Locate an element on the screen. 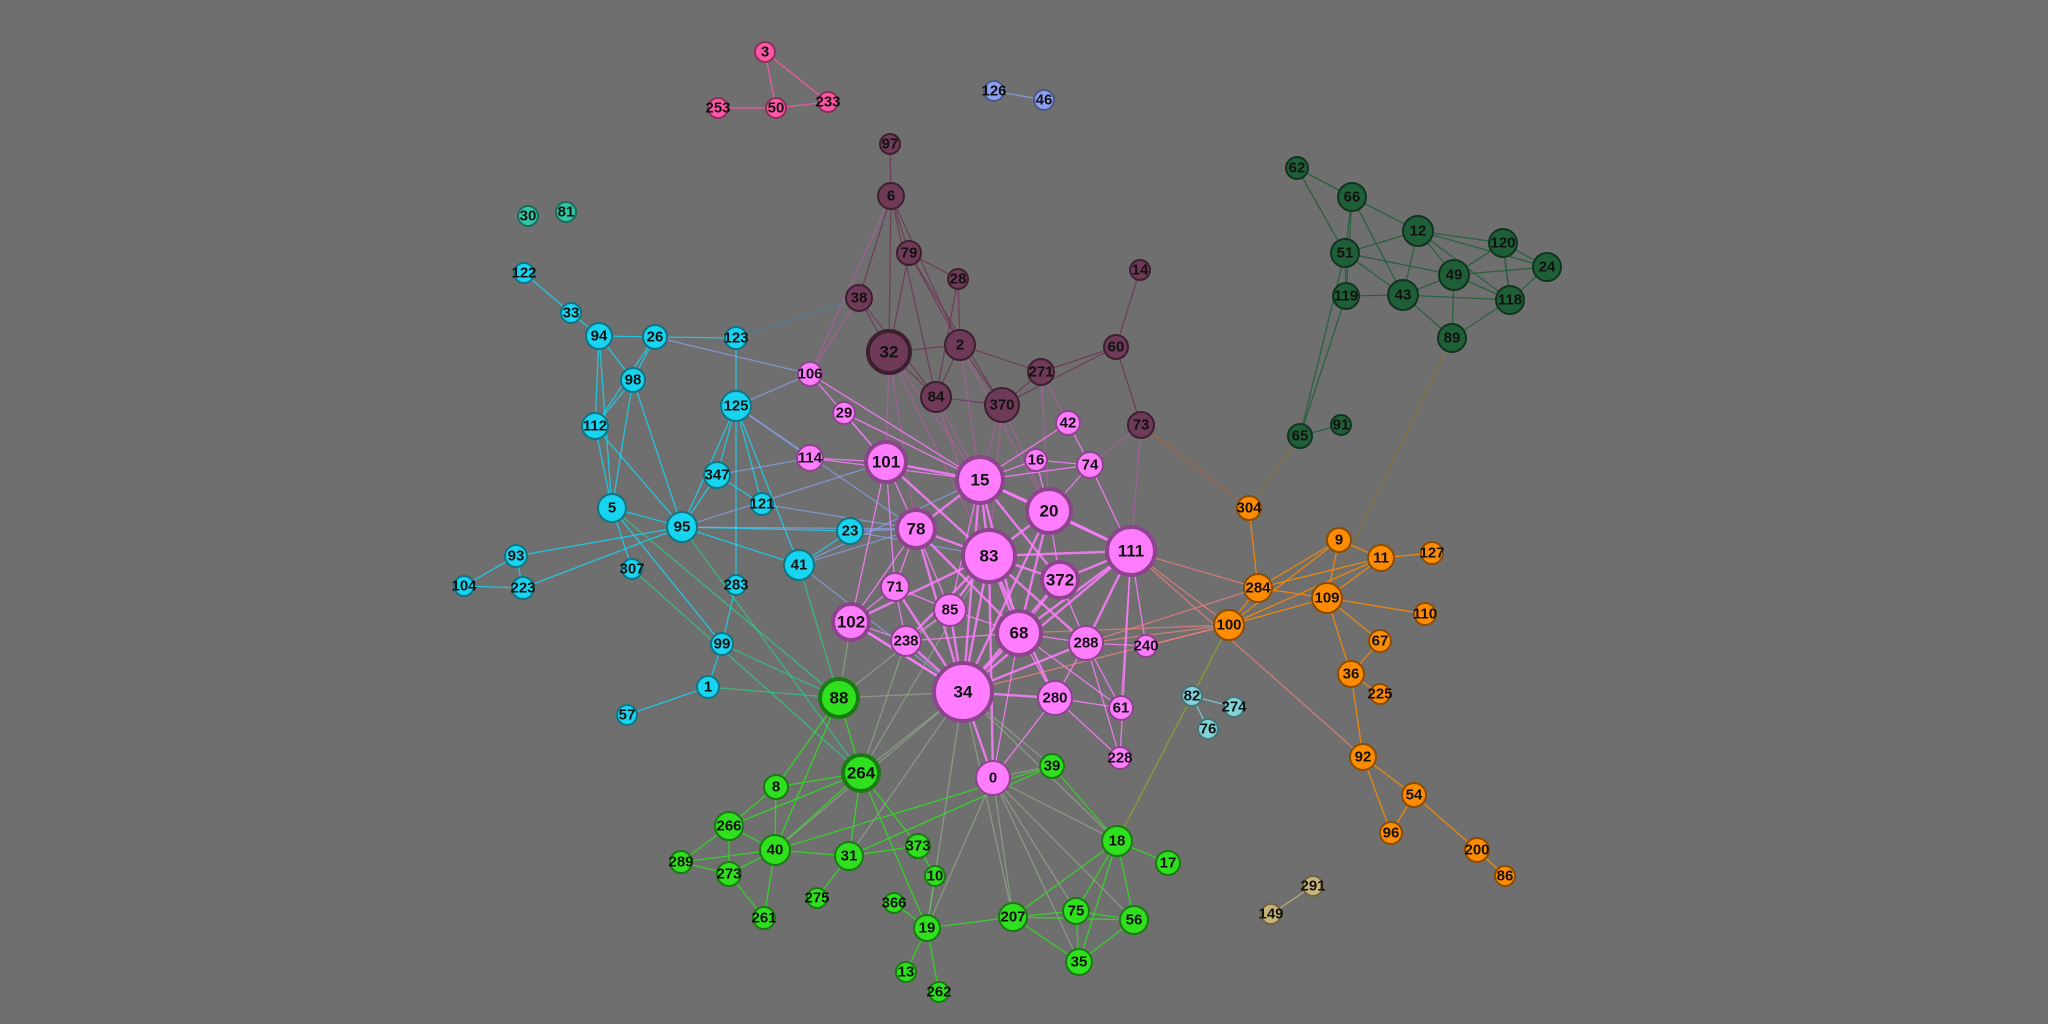 The width and height of the screenshot is (2048, 1024). node-125: 125 is located at coordinates (736, 406).